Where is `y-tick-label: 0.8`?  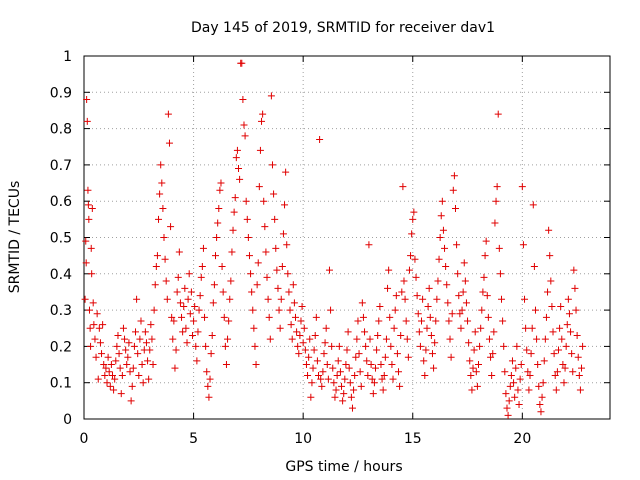 y-tick-label: 0.8 is located at coordinates (61, 130).